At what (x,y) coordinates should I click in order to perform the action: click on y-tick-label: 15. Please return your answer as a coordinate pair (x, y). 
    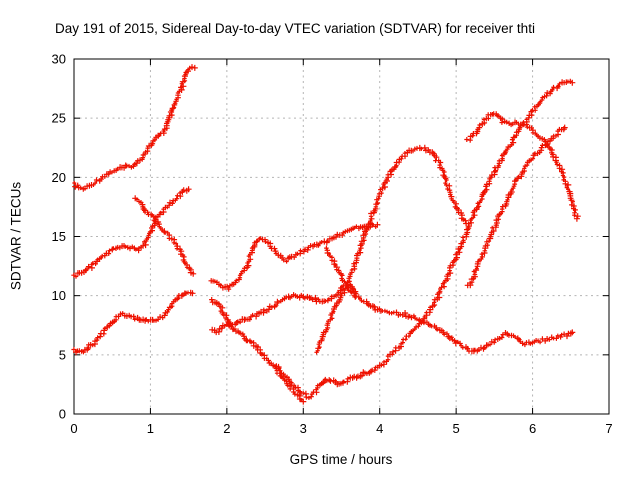
    Looking at the image, I should click on (59, 236).